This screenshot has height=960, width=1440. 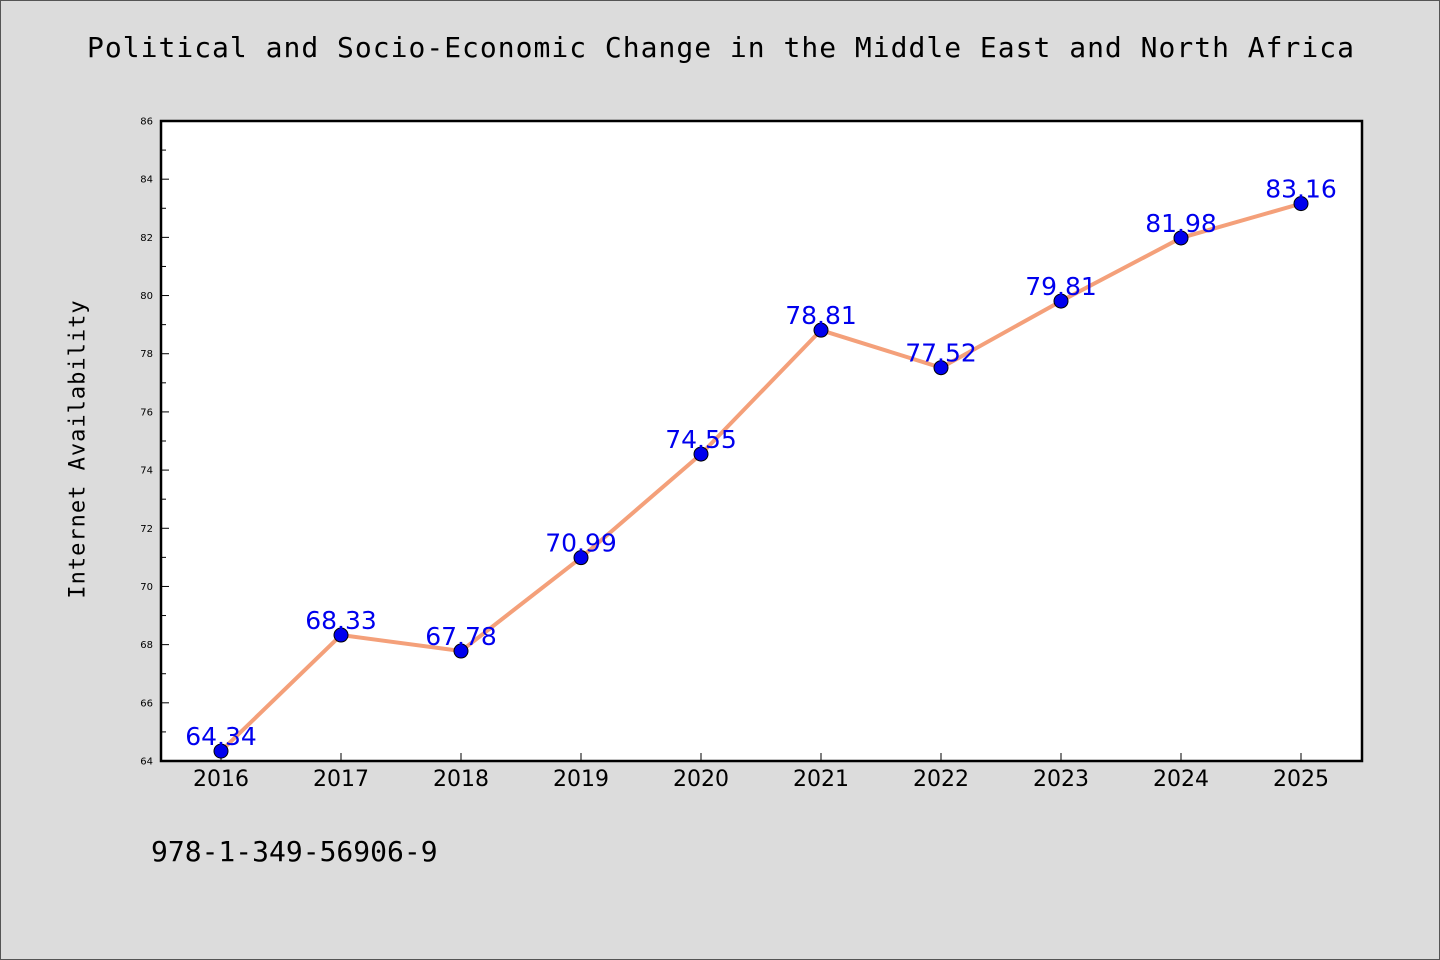 I want to click on y-tick-label: 80, so click(x=146, y=296).